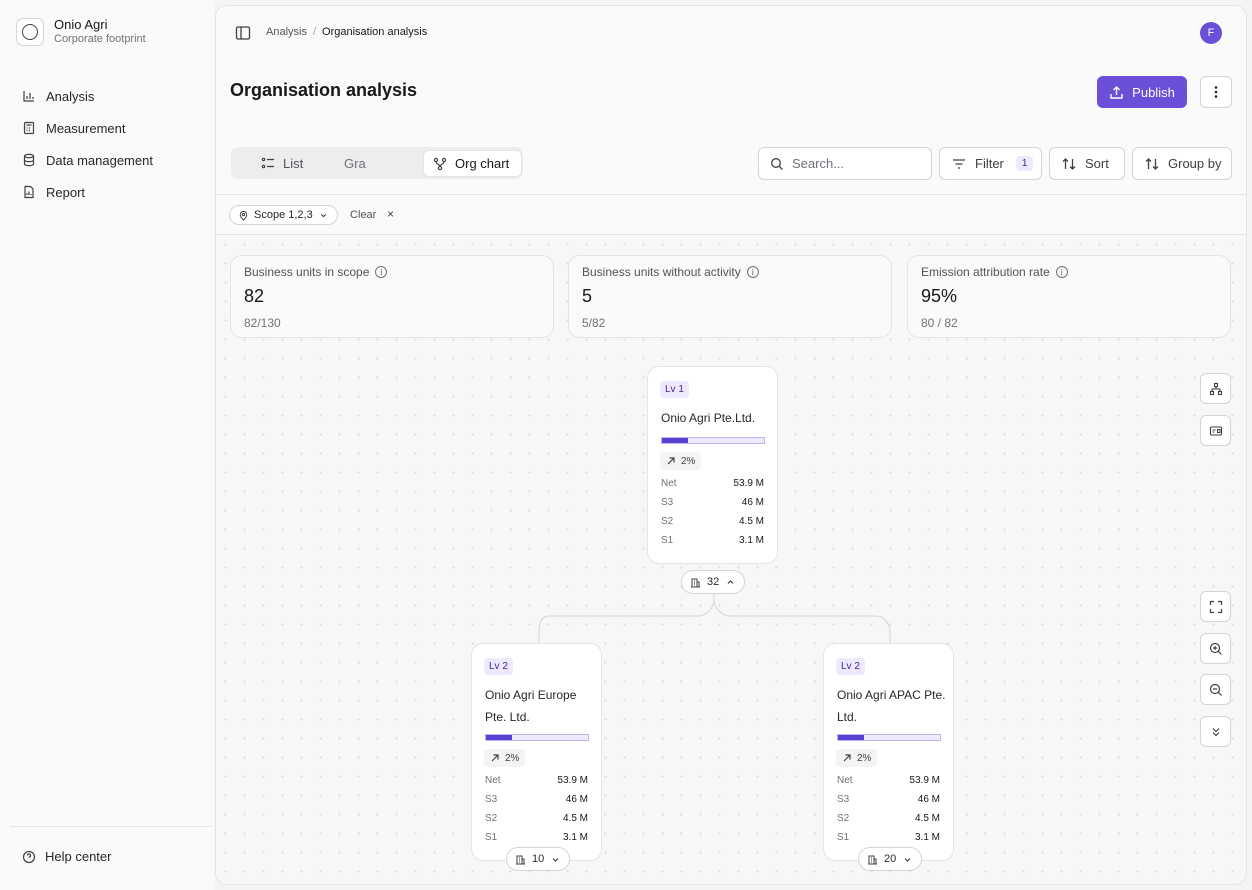 The image size is (1252, 890). Describe the element at coordinates (845, 780) in the screenshot. I see `metric-key: Net` at that location.